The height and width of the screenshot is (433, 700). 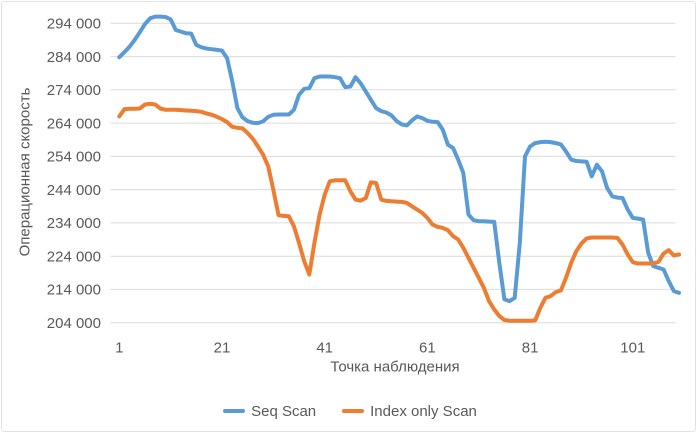 What do you see at coordinates (74, 90) in the screenshot?
I see `y-tick-label: 274 000` at bounding box center [74, 90].